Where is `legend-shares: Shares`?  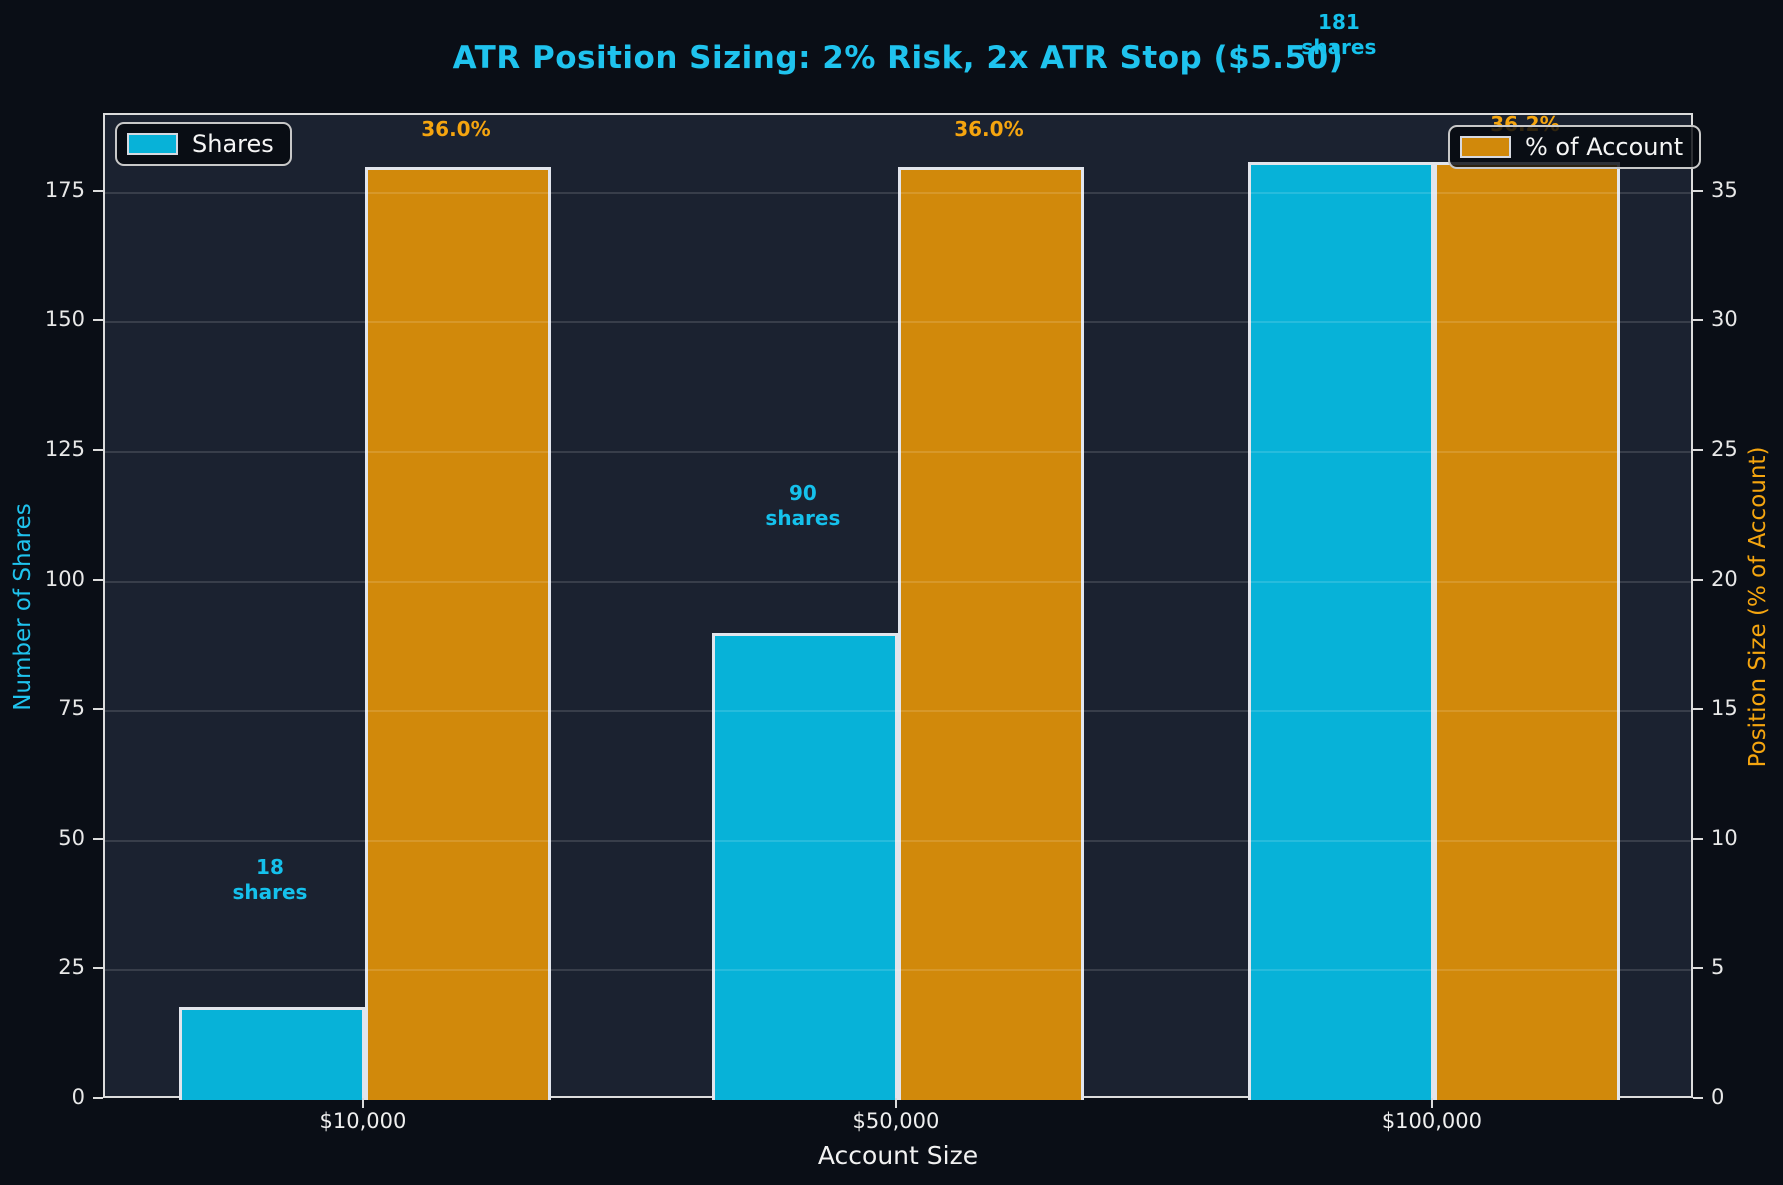 legend-shares: Shares is located at coordinates (203, 144).